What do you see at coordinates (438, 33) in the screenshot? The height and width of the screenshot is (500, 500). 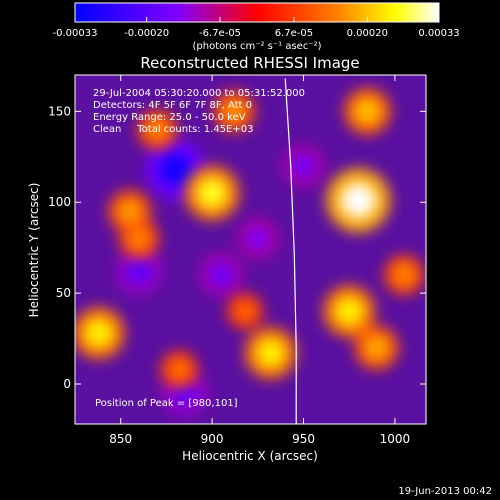 I see `colorbar-tick-label: 0.00033` at bounding box center [438, 33].